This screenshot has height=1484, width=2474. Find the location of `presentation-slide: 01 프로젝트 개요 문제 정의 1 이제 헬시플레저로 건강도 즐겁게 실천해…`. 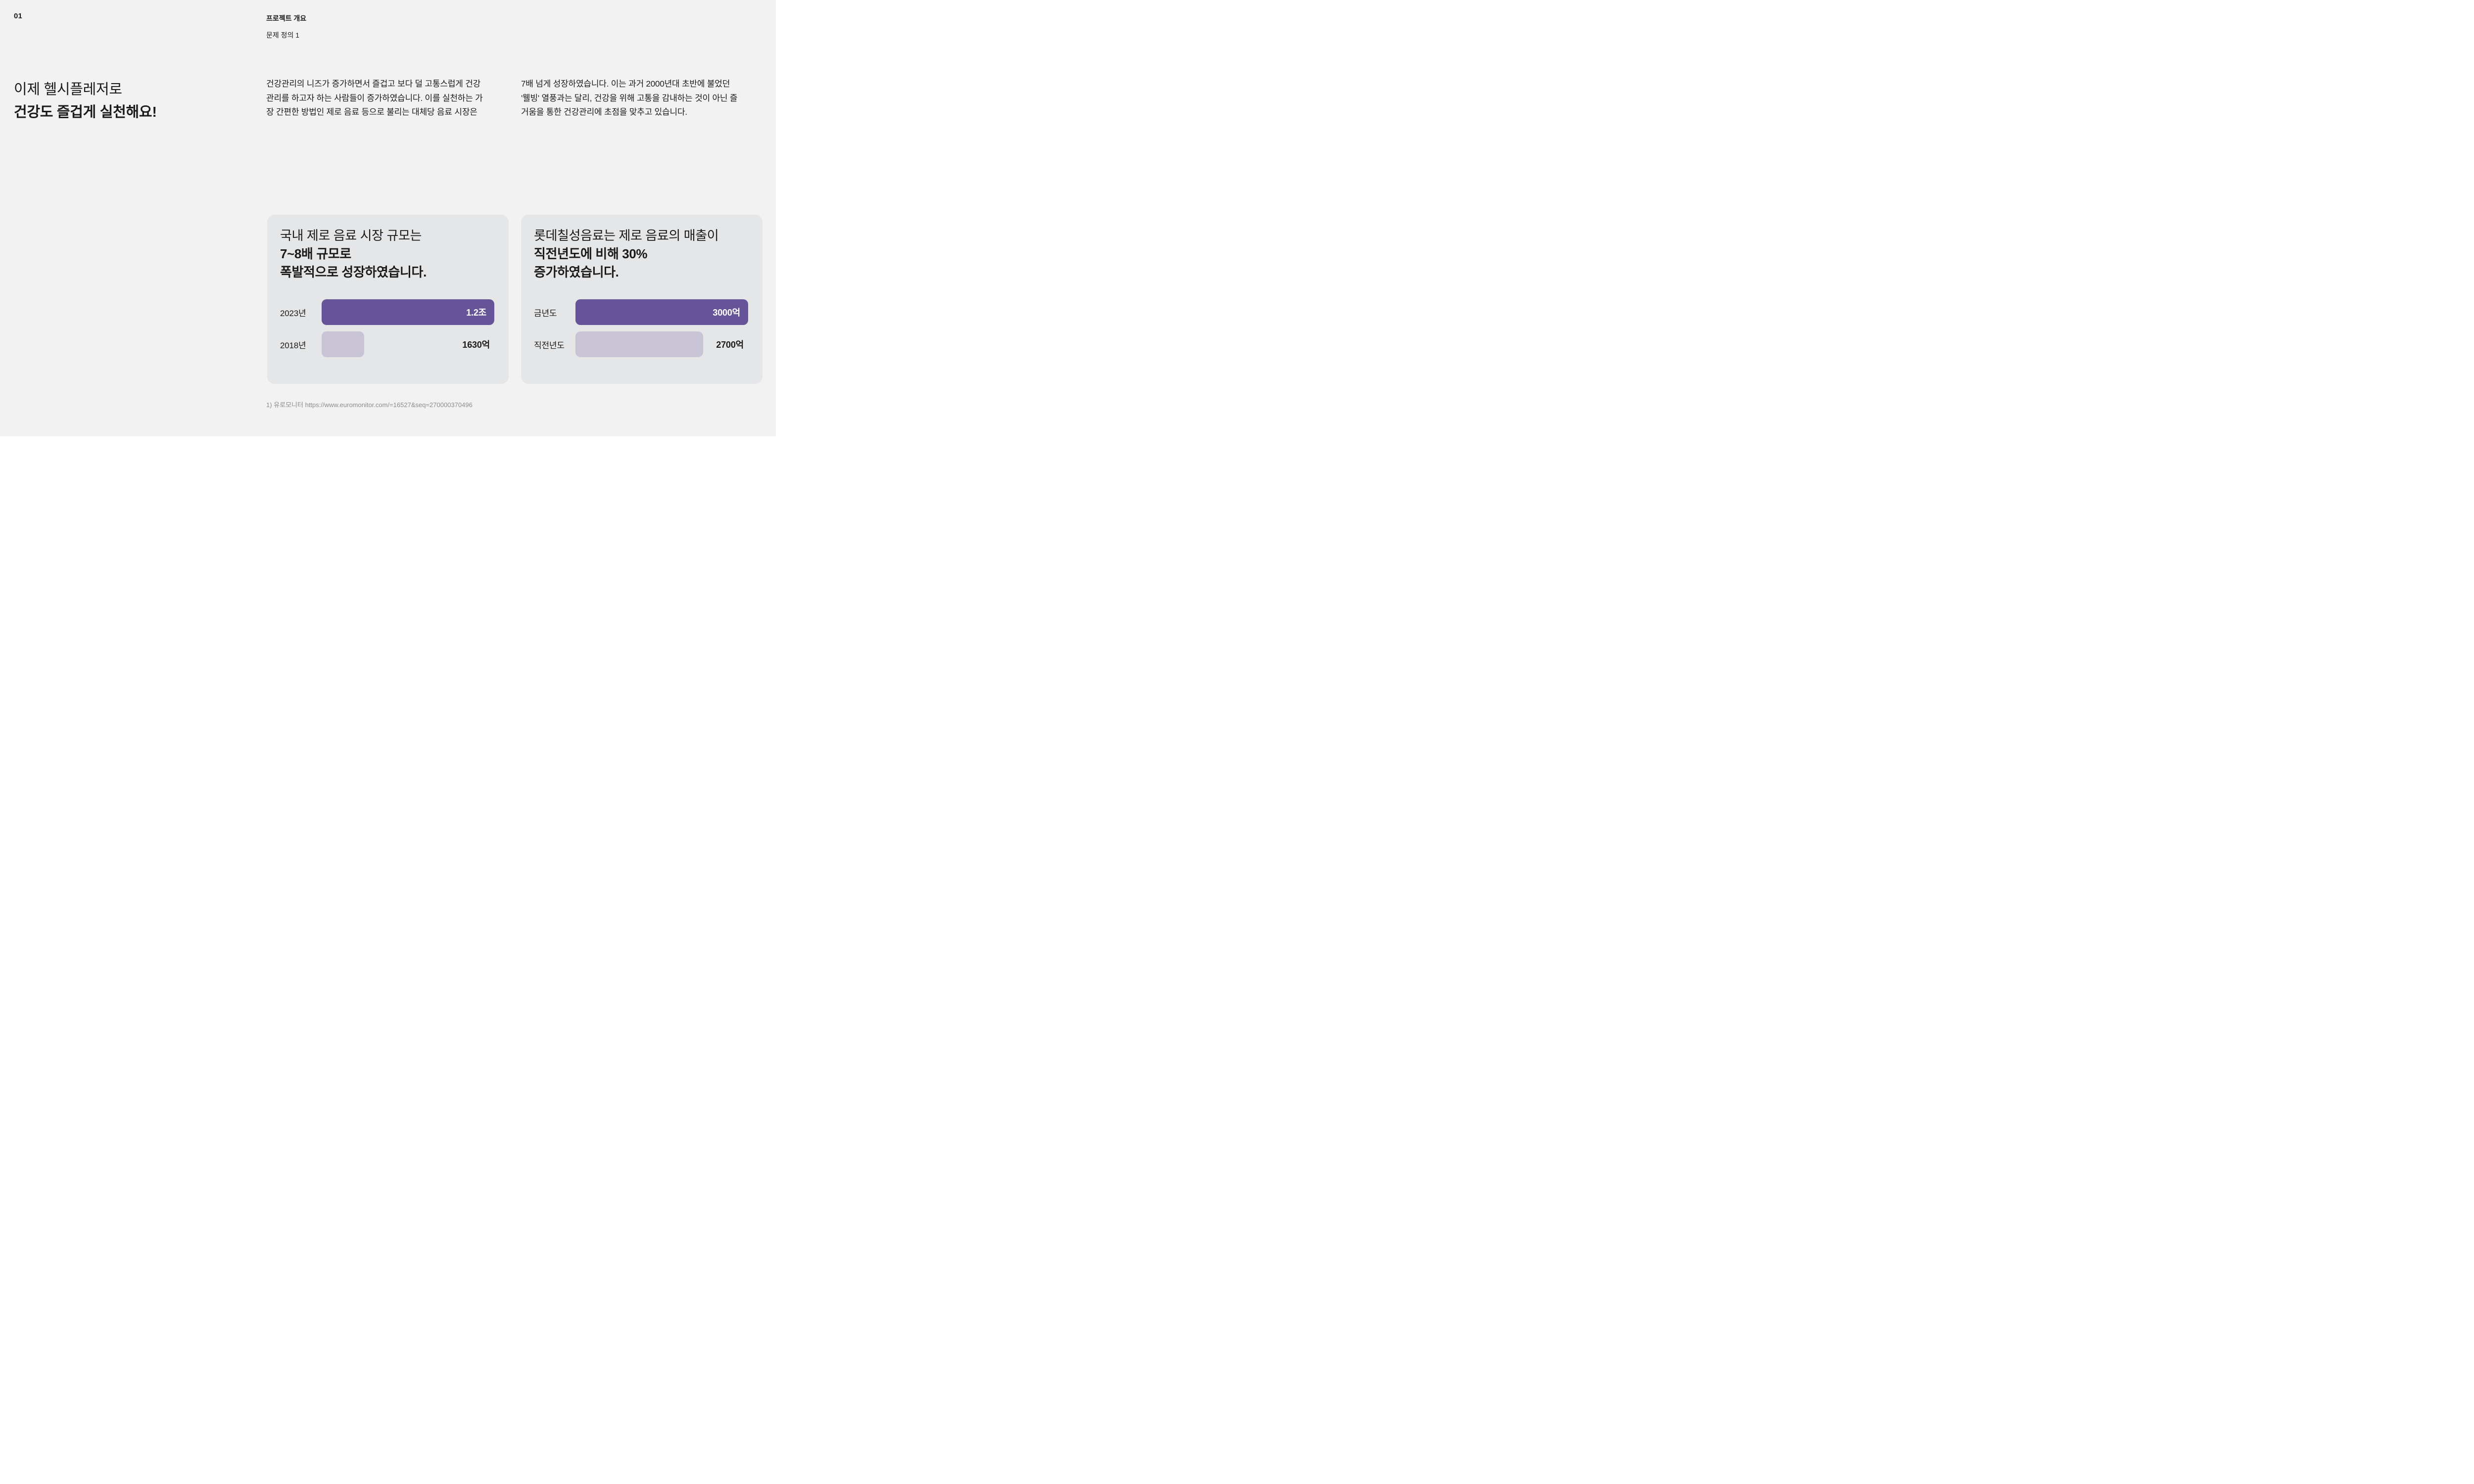

presentation-slide: 01 프로젝트 개요 문제 정의 1 이제 헬시플레저로 건강도 즐겁게 실천해… is located at coordinates (388, 218).